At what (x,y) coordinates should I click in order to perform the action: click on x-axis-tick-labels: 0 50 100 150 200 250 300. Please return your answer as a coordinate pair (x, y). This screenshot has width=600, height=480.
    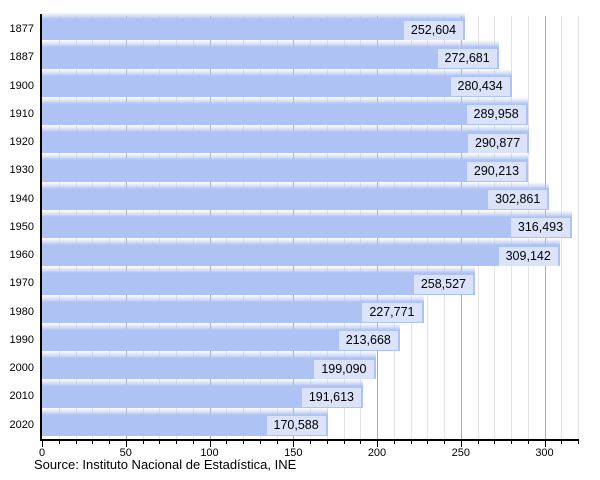
    Looking at the image, I should click on (319, 454).